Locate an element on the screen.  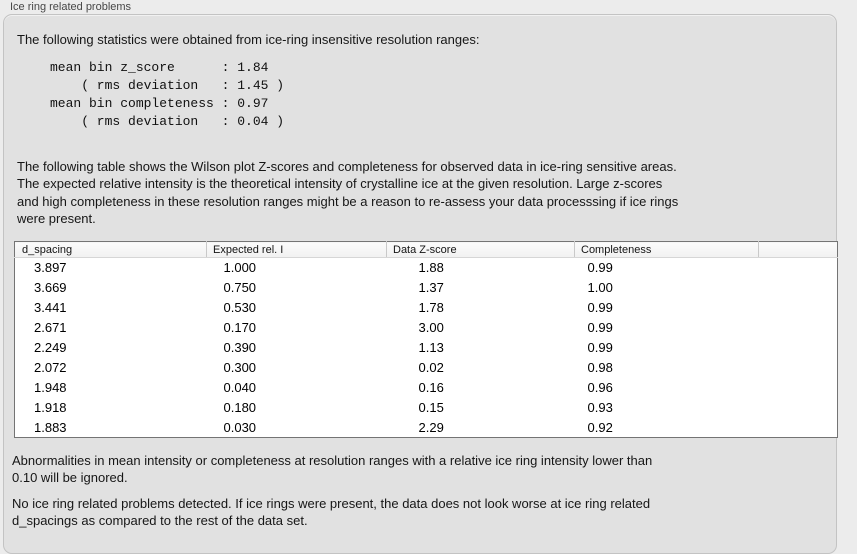
table-row: 1.948 0.040 0.16 0.96 is located at coordinates (426, 388).